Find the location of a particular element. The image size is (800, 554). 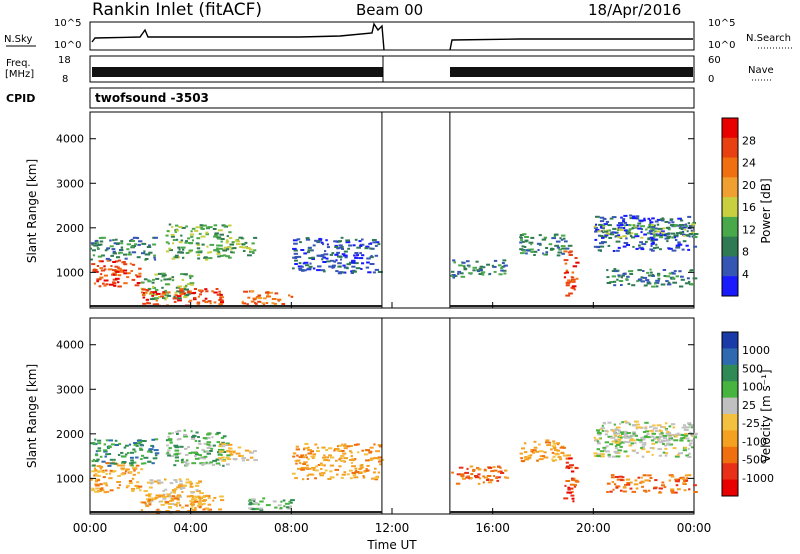

x-tick-label: 08:00 is located at coordinates (291, 528).